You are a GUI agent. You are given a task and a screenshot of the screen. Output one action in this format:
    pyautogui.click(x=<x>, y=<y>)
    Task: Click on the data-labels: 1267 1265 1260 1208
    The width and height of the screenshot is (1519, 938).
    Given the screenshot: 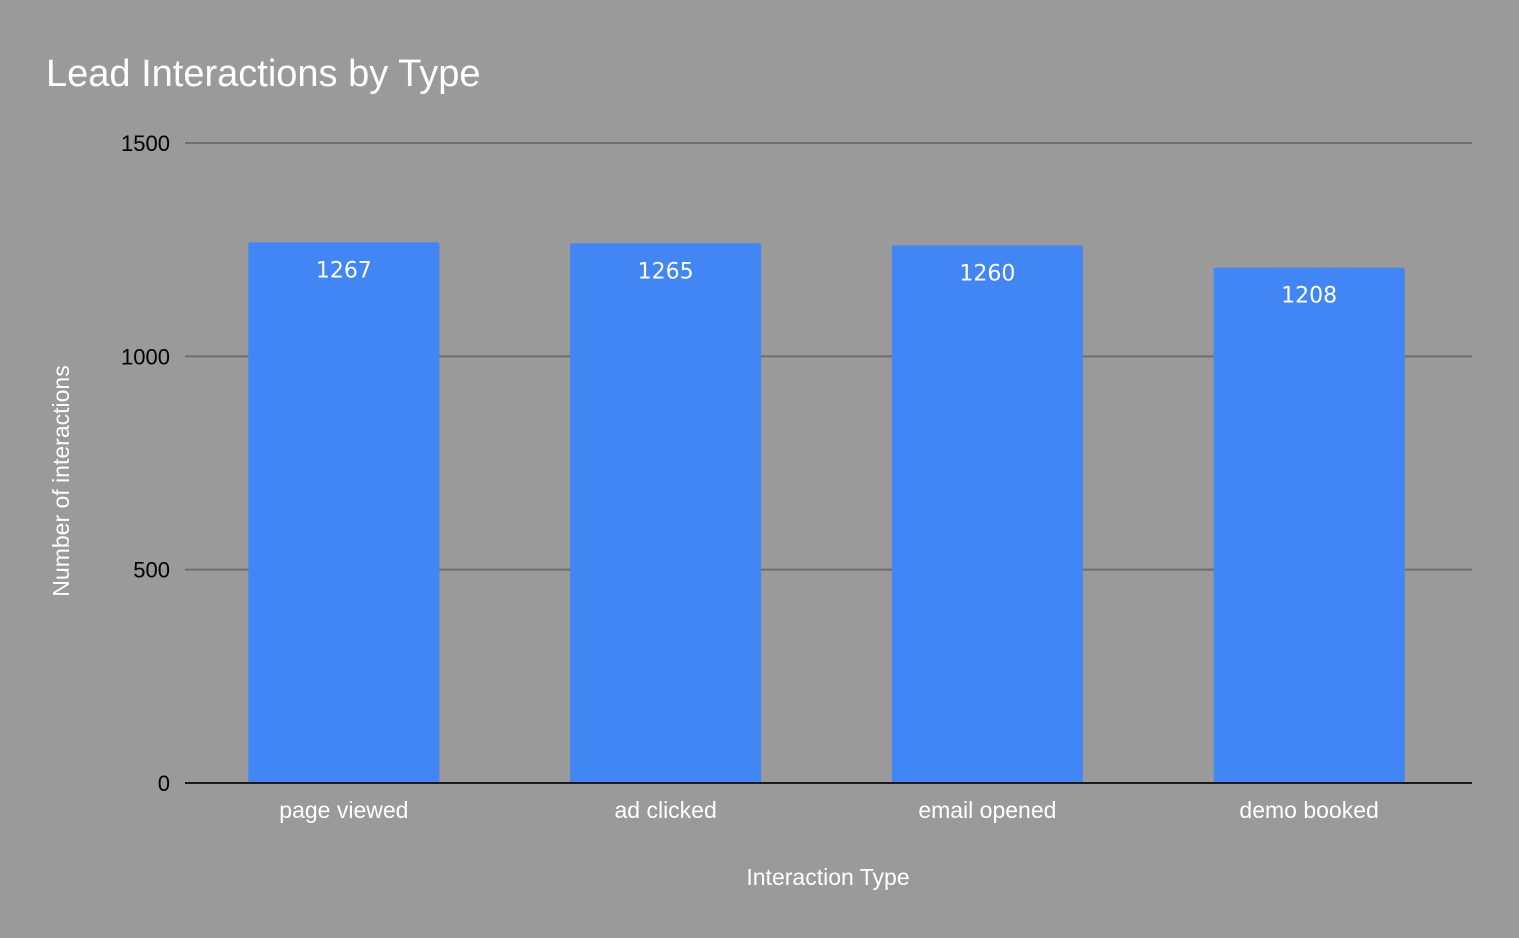 What is the action you would take?
    pyautogui.click(x=826, y=283)
    